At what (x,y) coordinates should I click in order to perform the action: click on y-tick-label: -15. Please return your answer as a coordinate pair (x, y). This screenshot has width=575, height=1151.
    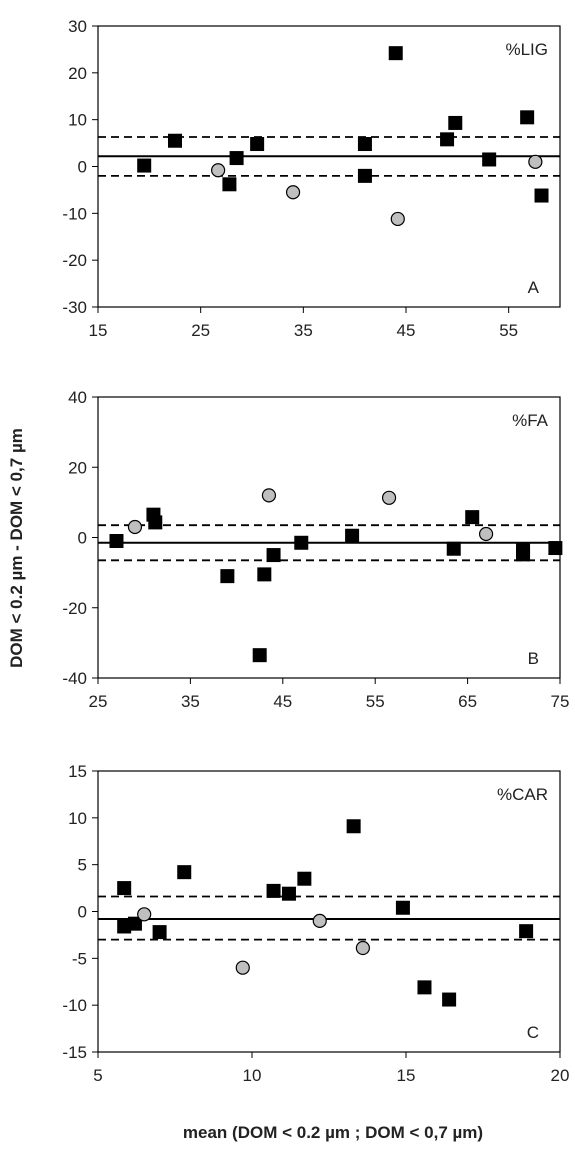
    Looking at the image, I should click on (74, 1052).